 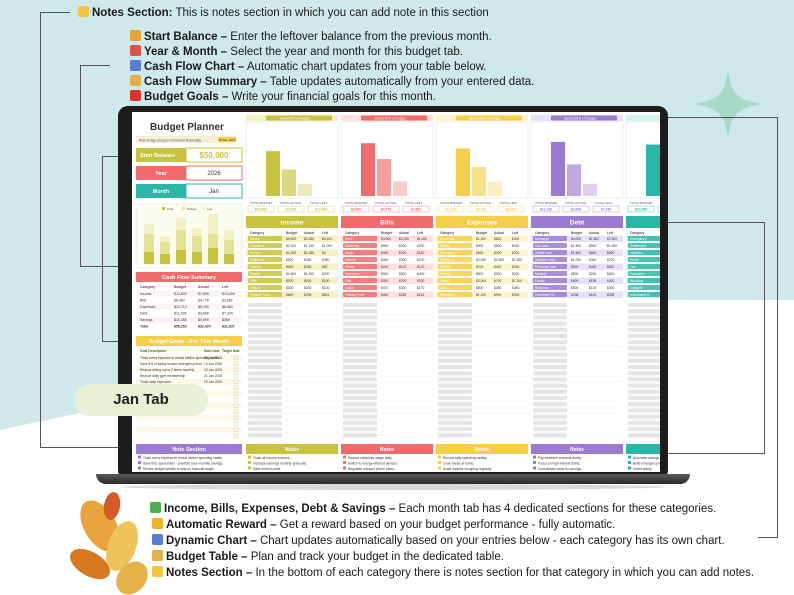 What do you see at coordinates (214, 155) in the screenshot?
I see `start-balance-input` at bounding box center [214, 155].